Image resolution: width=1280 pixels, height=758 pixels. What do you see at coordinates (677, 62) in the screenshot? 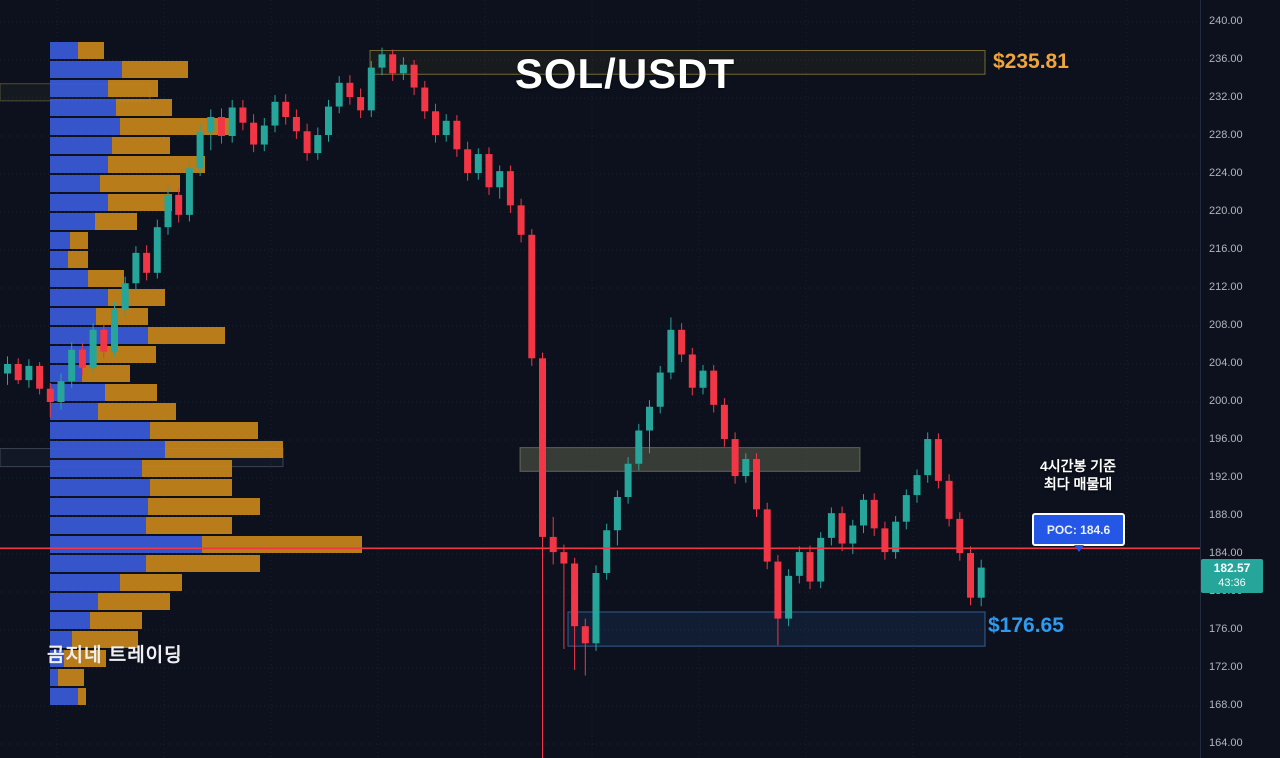
I see `upper-supply-zone` at bounding box center [677, 62].